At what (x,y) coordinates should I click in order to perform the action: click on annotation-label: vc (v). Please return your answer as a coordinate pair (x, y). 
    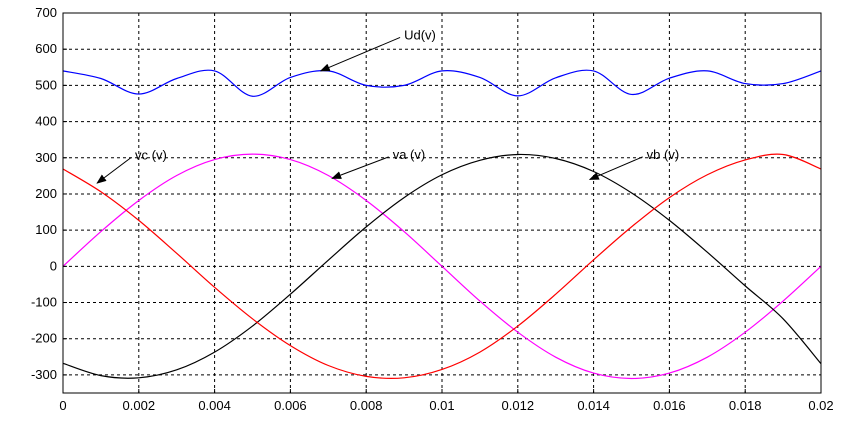
    Looking at the image, I should click on (151, 155).